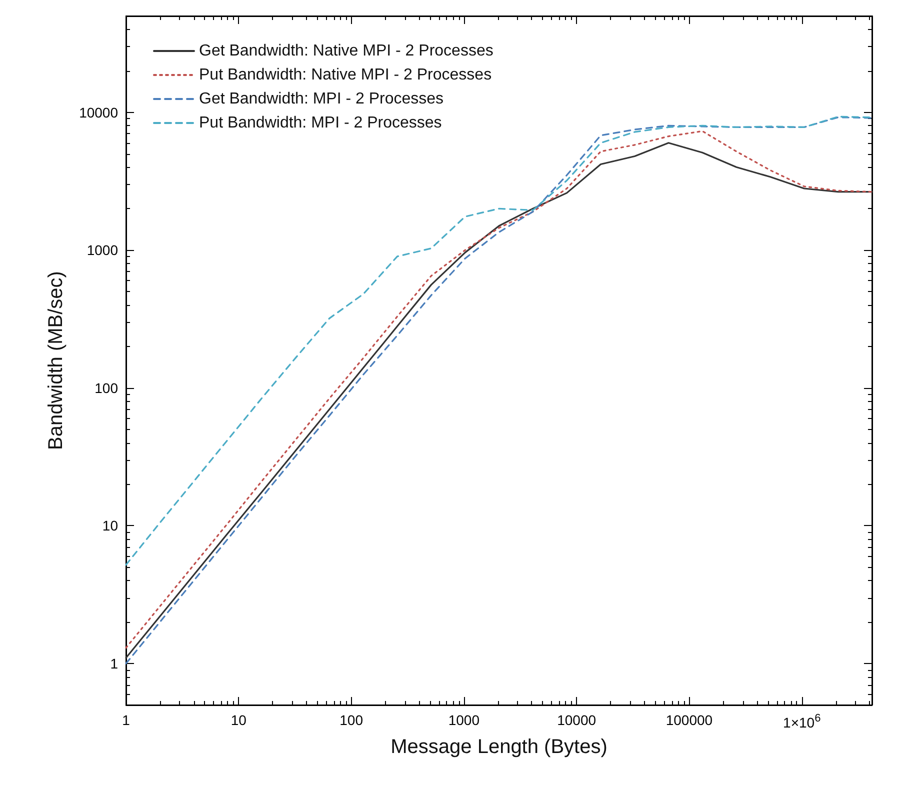 The image size is (906, 788). Describe the element at coordinates (345, 75) in the screenshot. I see `legend-label: Put Bandwidth: Native MPI - 2 Processes` at that location.